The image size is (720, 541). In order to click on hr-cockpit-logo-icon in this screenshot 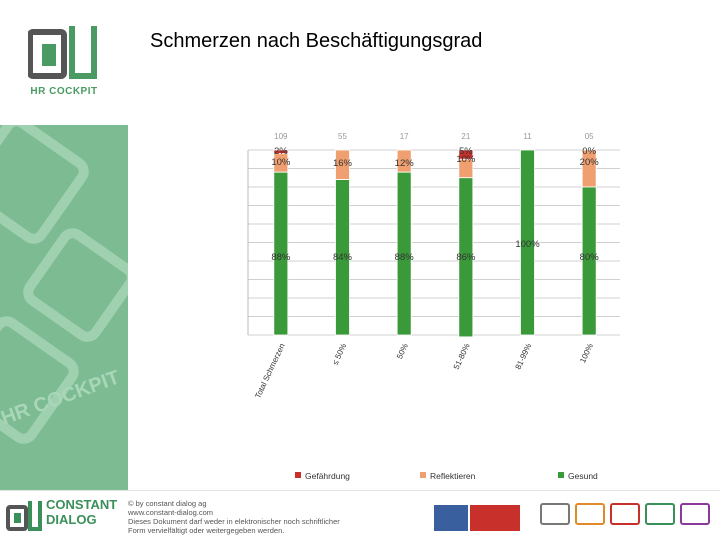, I will do `click(62, 52)`.